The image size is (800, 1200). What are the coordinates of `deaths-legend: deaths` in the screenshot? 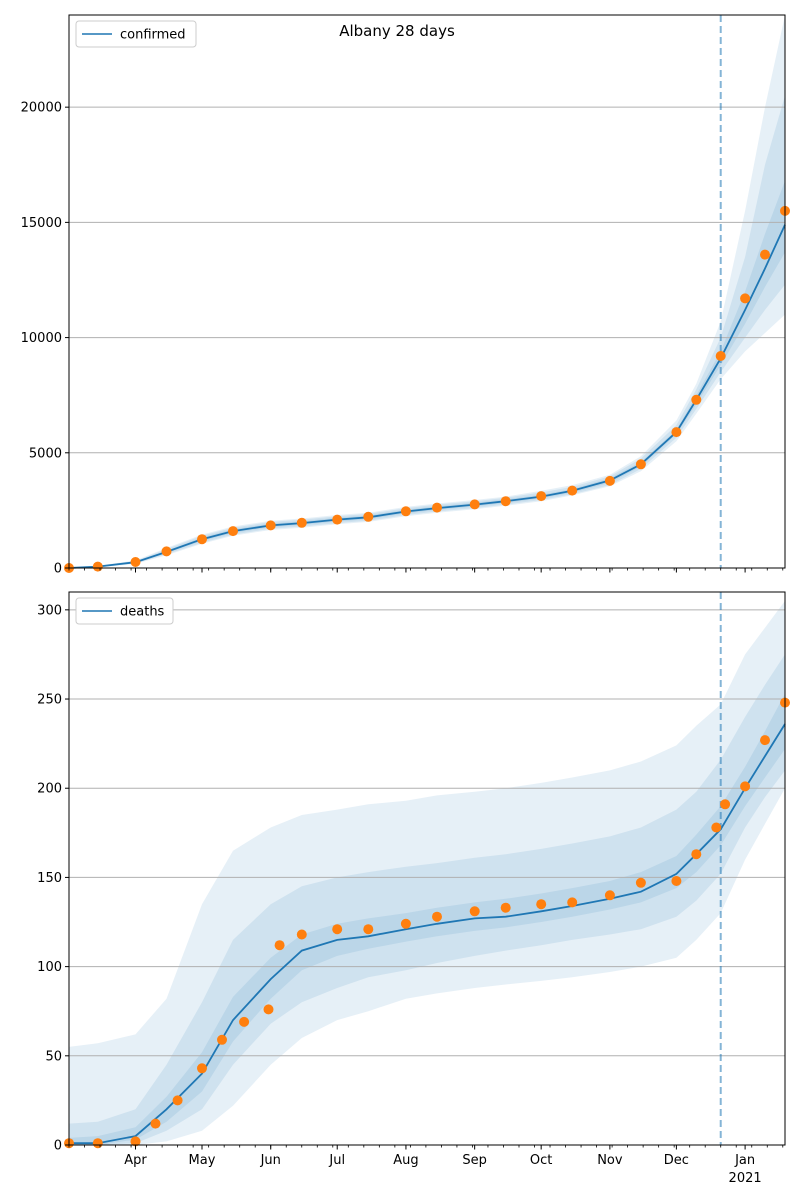 It's located at (124, 611).